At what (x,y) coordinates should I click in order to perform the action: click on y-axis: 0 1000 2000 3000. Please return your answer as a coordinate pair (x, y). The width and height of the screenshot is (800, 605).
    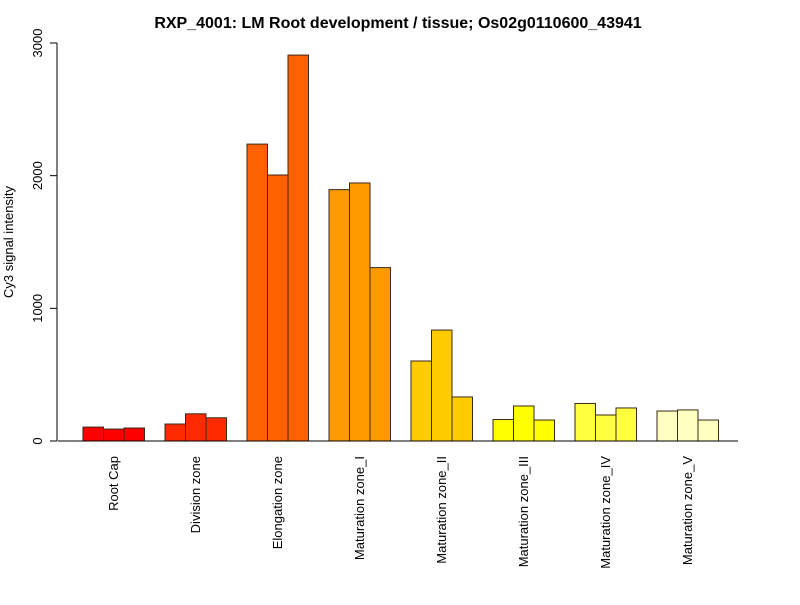
    Looking at the image, I should click on (44, 237).